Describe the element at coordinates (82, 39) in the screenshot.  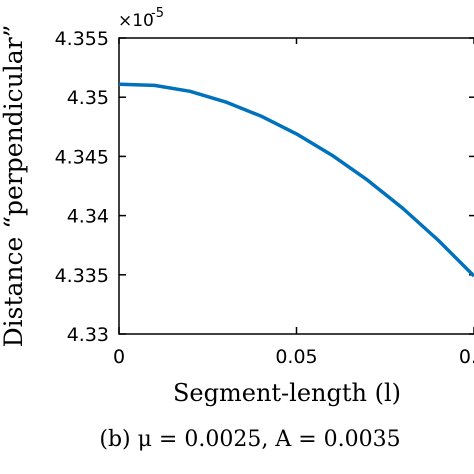
I see `y-tick-label: 4.355` at that location.